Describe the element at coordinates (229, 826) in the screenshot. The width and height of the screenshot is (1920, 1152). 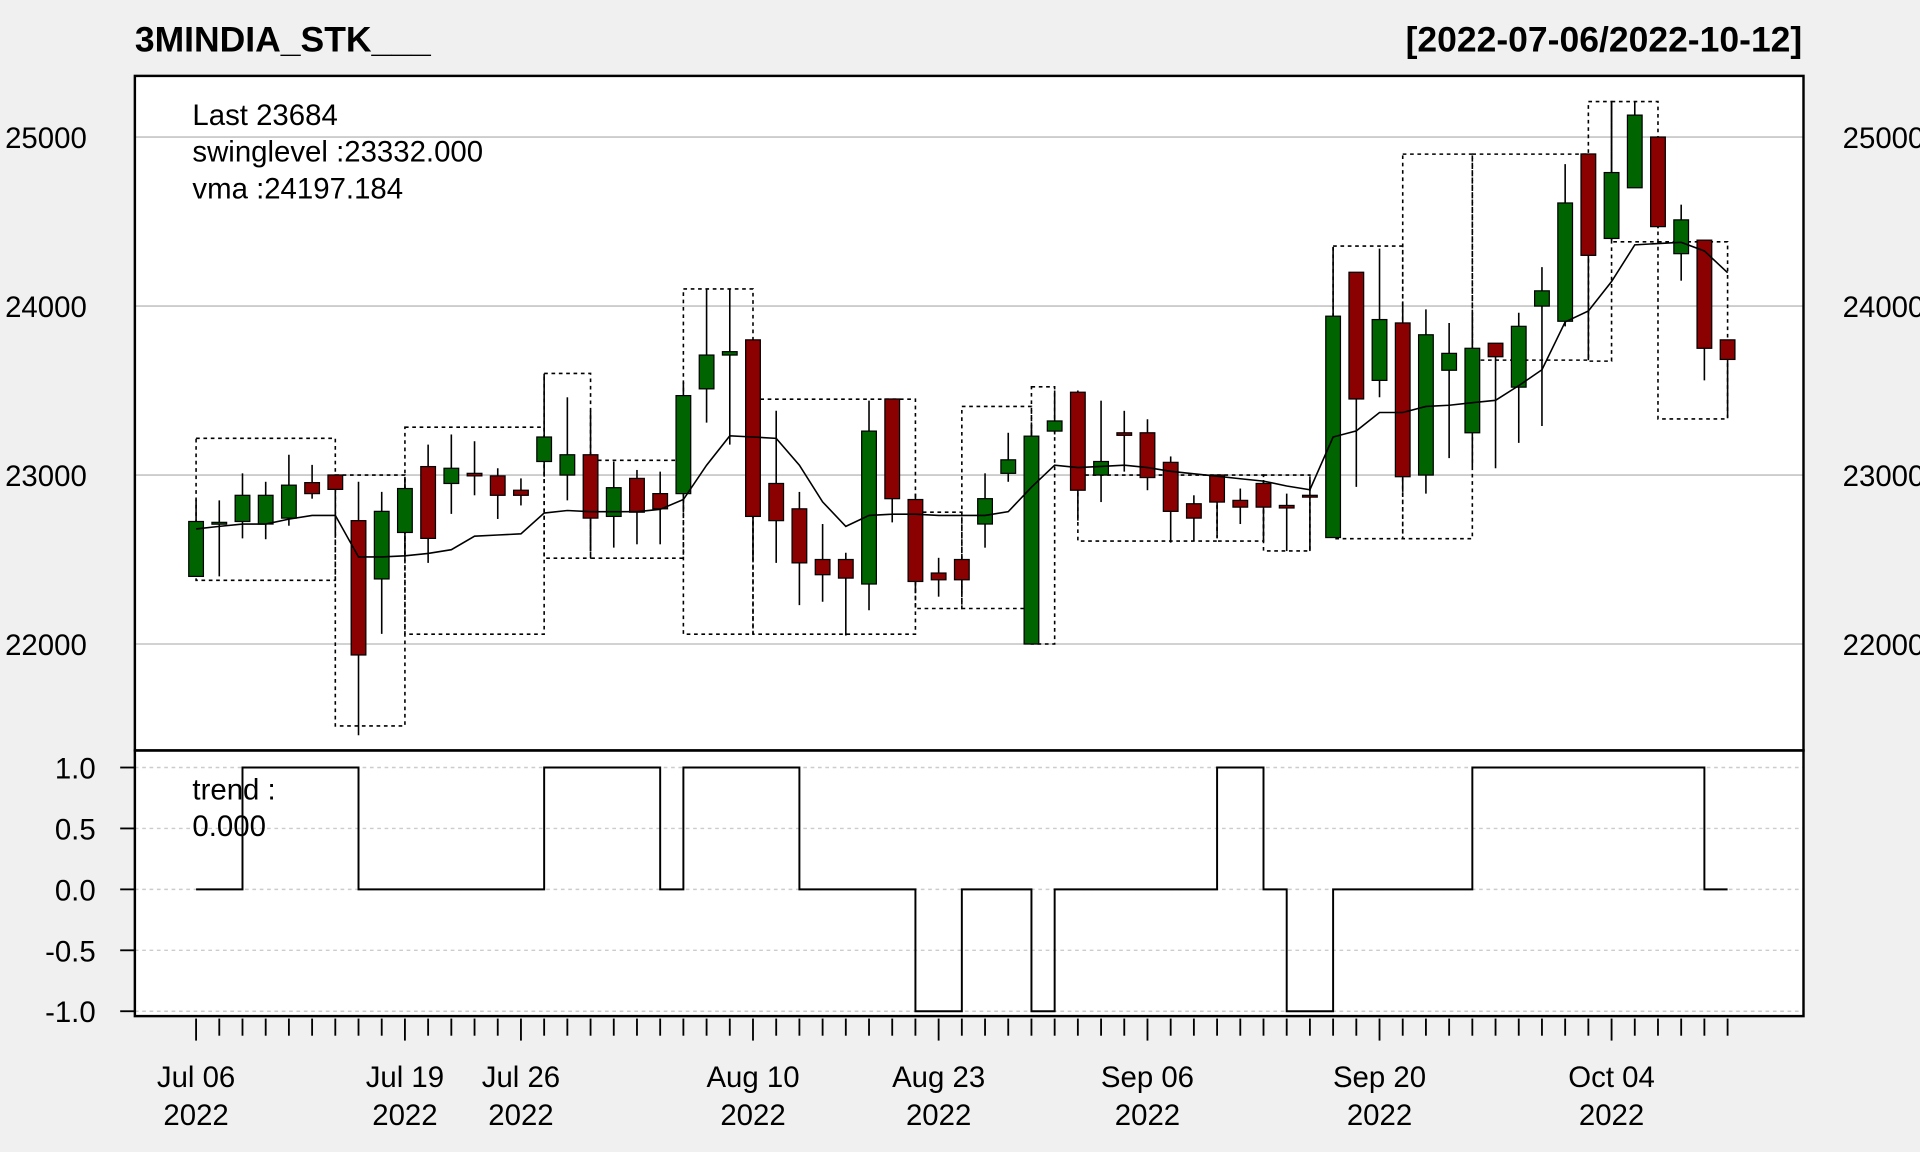
I see `annotation: 0.000` at that location.